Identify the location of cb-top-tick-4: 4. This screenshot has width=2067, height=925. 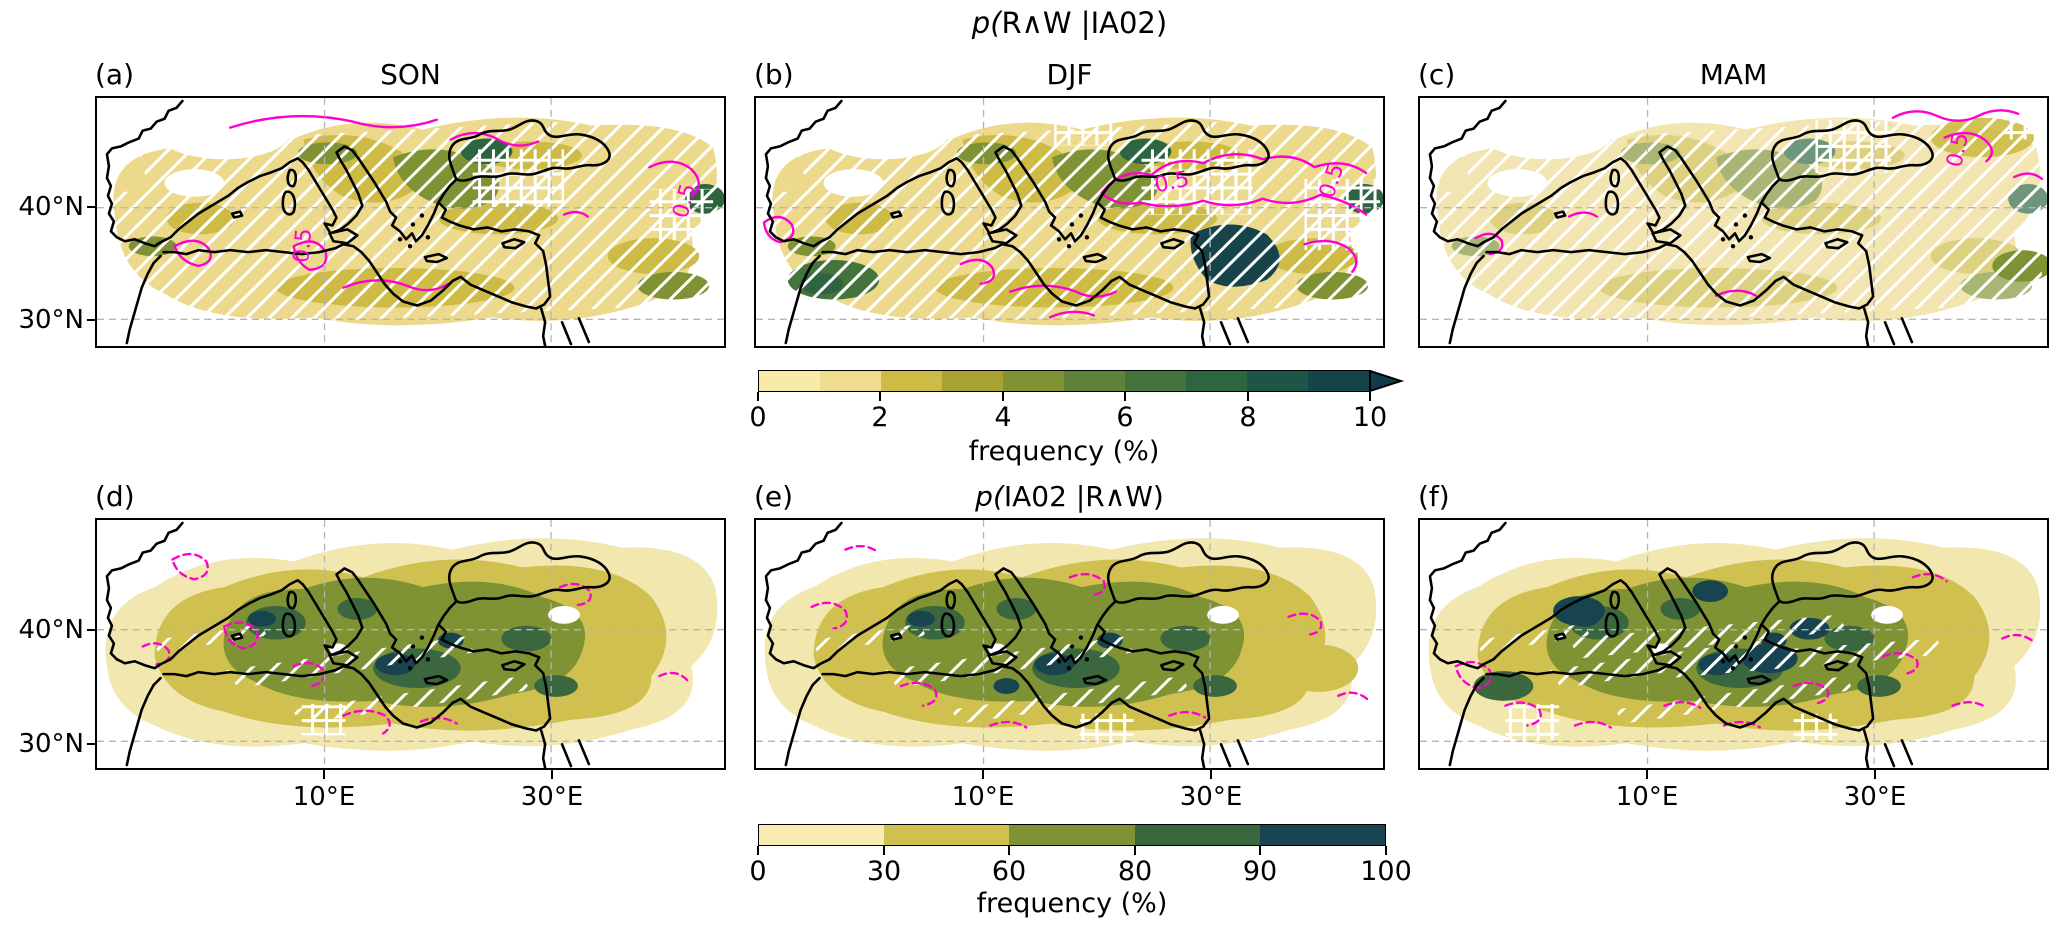
(1003, 417).